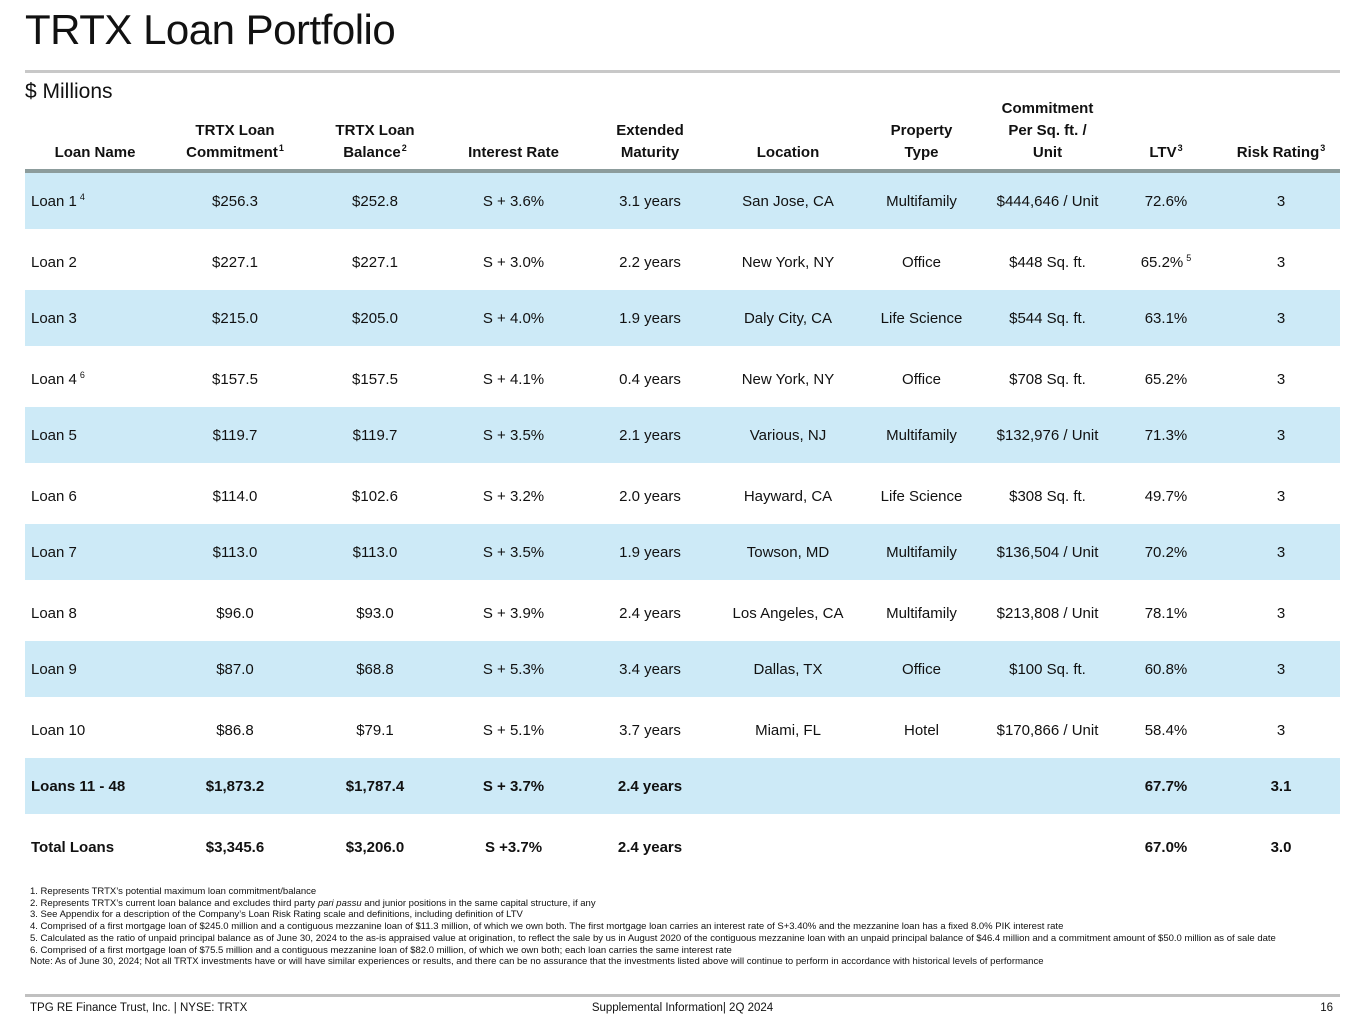 The width and height of the screenshot is (1365, 1024). Describe the element at coordinates (95, 554) in the screenshot. I see `cell-name: Loan 7` at that location.